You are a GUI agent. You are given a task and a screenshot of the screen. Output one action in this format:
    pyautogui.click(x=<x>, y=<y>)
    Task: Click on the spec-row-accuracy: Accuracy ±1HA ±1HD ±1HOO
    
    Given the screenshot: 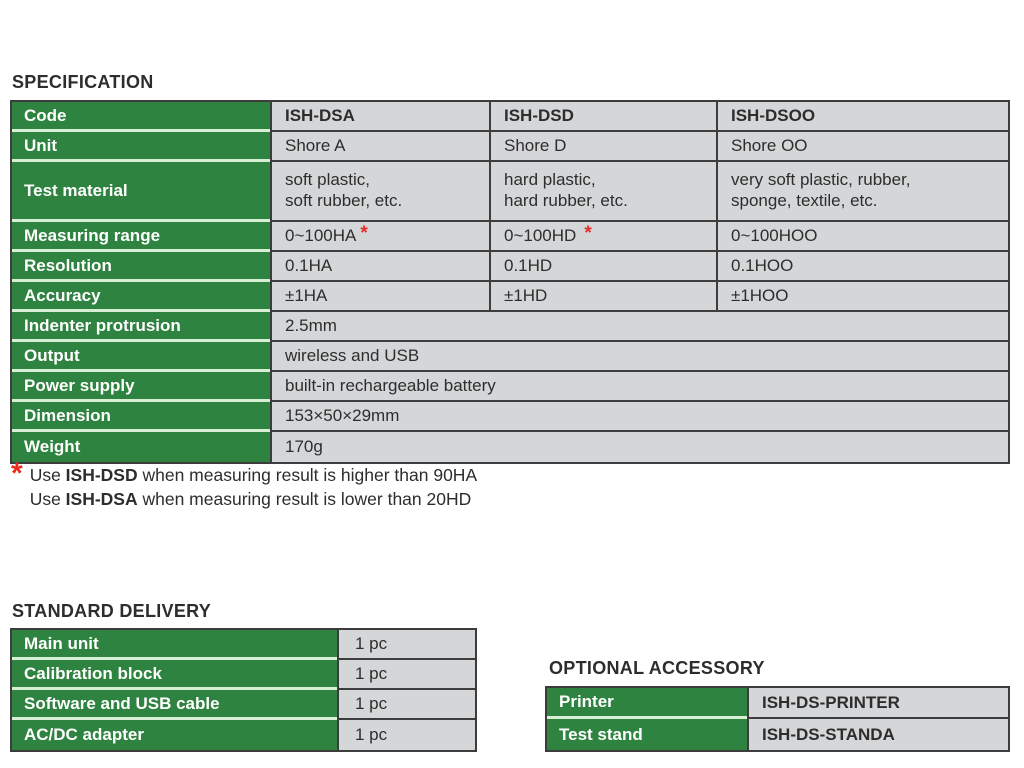 What is the action you would take?
    pyautogui.click(x=510, y=297)
    